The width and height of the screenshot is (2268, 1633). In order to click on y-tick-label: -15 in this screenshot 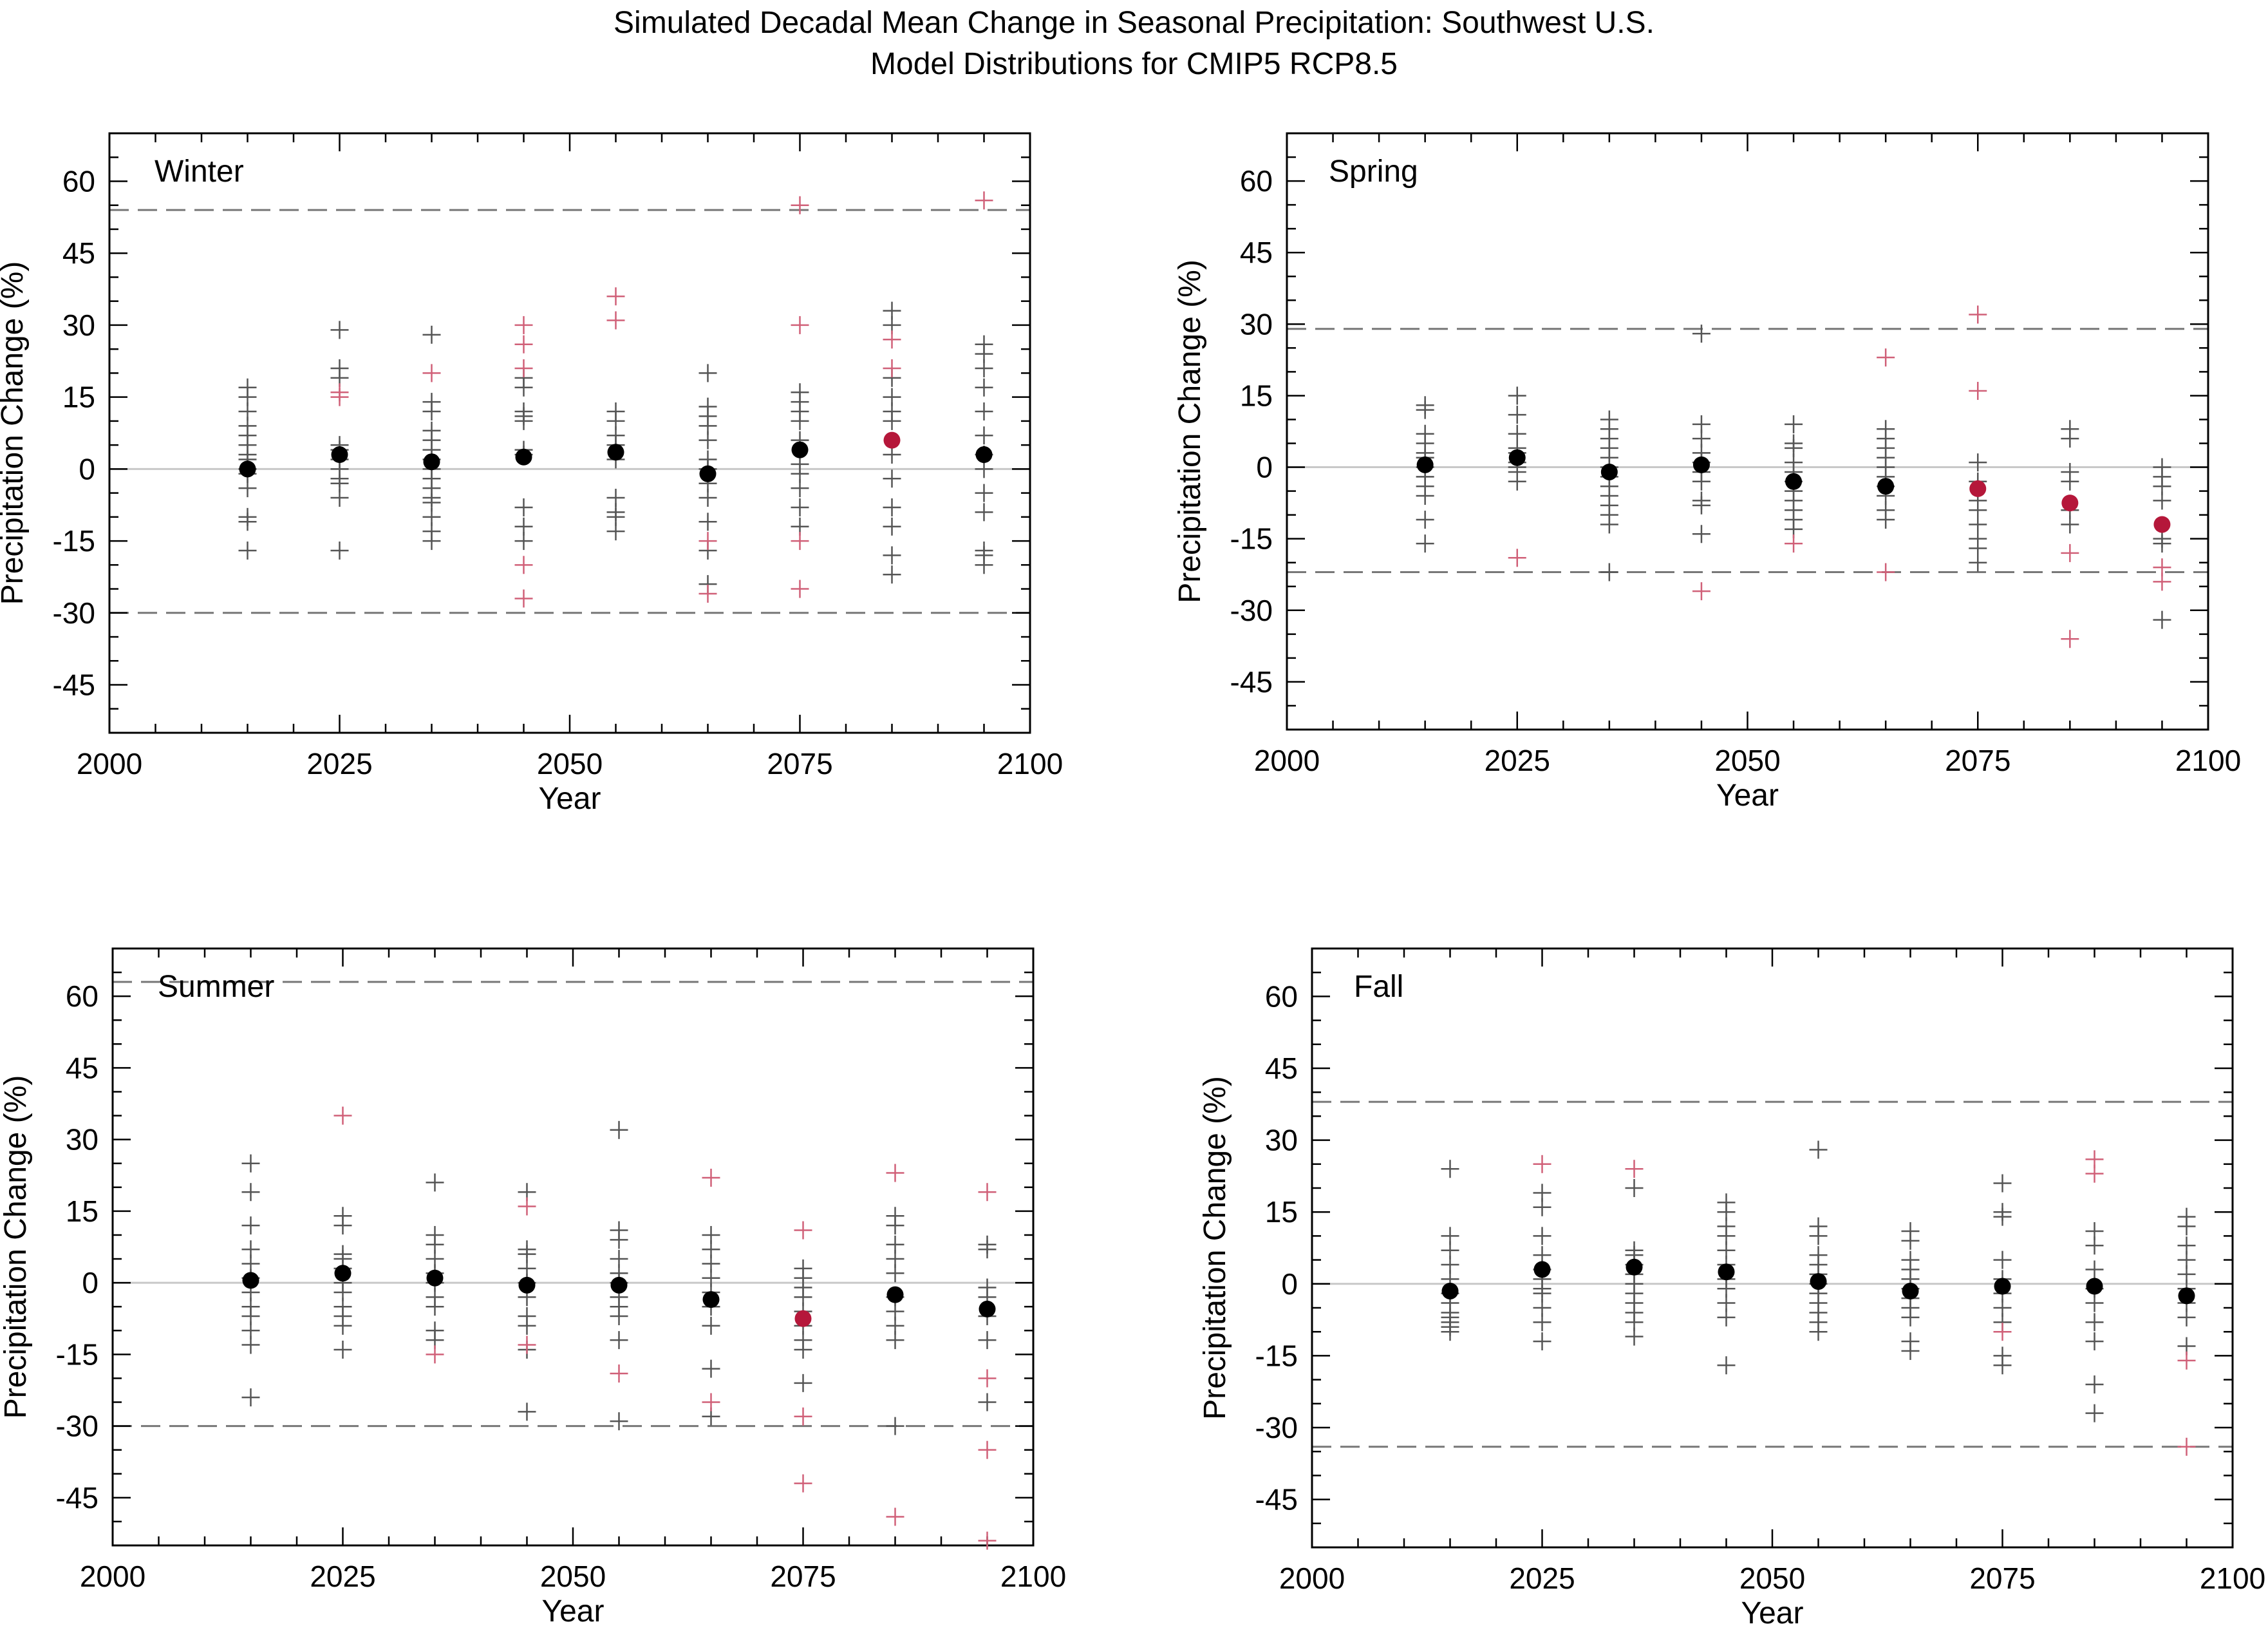, I will do `click(1276, 1355)`.